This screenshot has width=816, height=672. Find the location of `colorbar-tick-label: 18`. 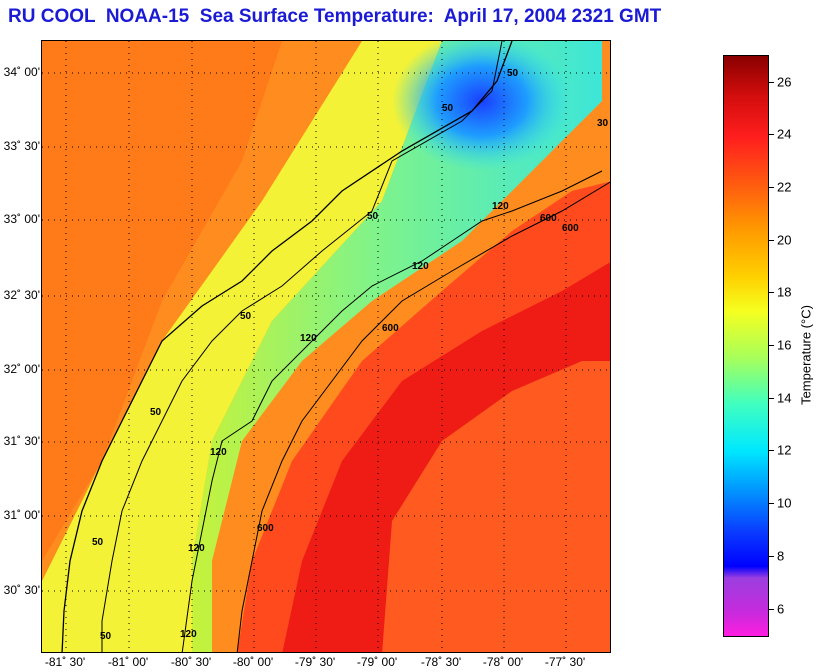

colorbar-tick-label: 18 is located at coordinates (784, 292).